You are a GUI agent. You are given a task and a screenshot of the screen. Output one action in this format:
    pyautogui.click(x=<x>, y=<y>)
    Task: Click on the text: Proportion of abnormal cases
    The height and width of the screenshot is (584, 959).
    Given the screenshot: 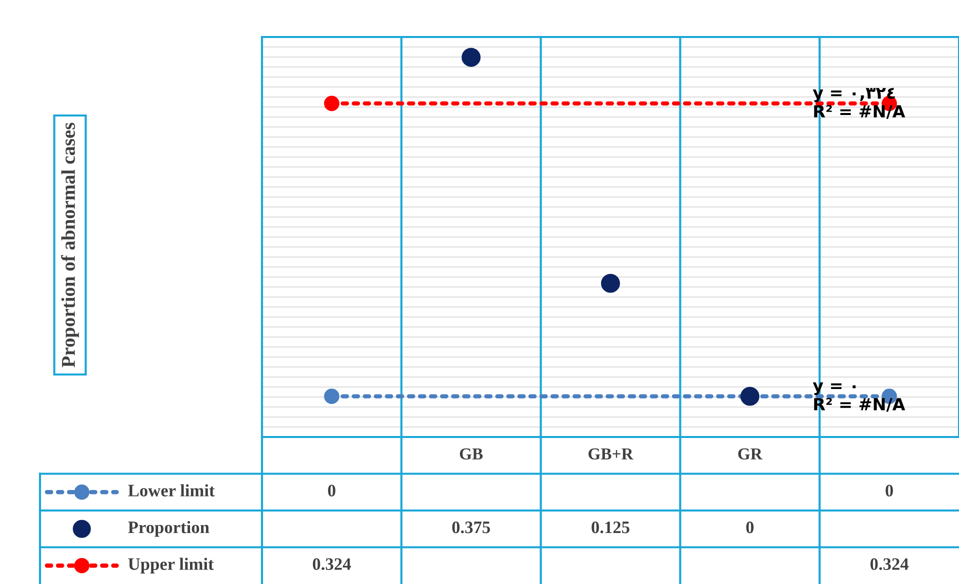 What is the action you would take?
    pyautogui.click(x=70, y=245)
    